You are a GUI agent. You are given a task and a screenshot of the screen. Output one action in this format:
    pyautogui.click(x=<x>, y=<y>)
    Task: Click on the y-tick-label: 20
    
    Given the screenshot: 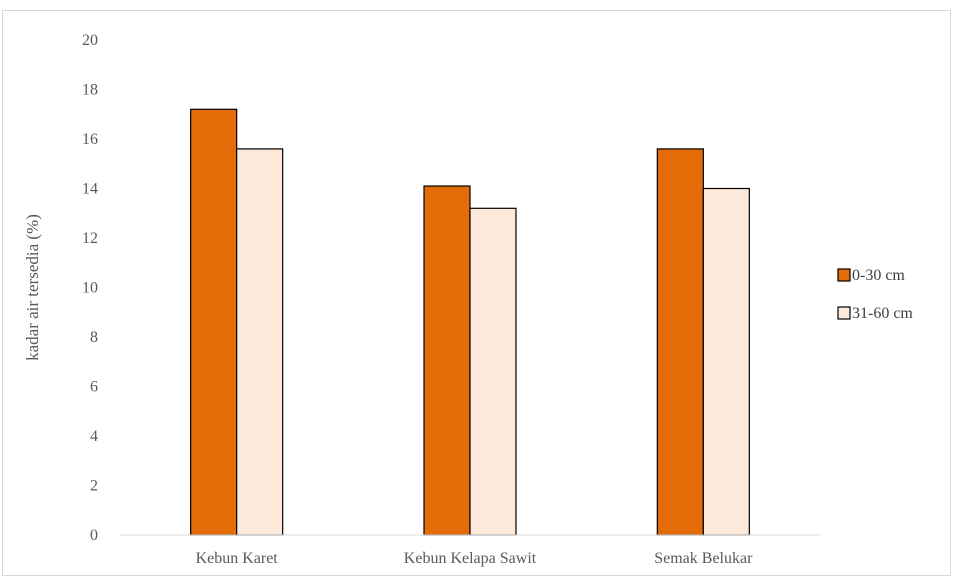 What is the action you would take?
    pyautogui.click(x=90, y=40)
    